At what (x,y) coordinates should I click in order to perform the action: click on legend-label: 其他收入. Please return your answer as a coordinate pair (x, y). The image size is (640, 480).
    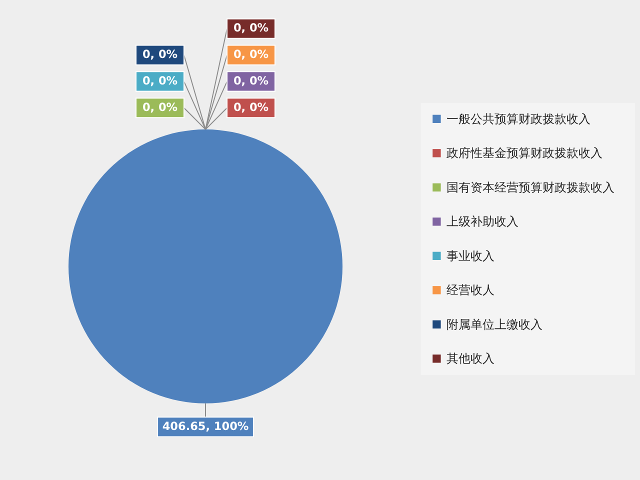
    Looking at the image, I should click on (470, 359).